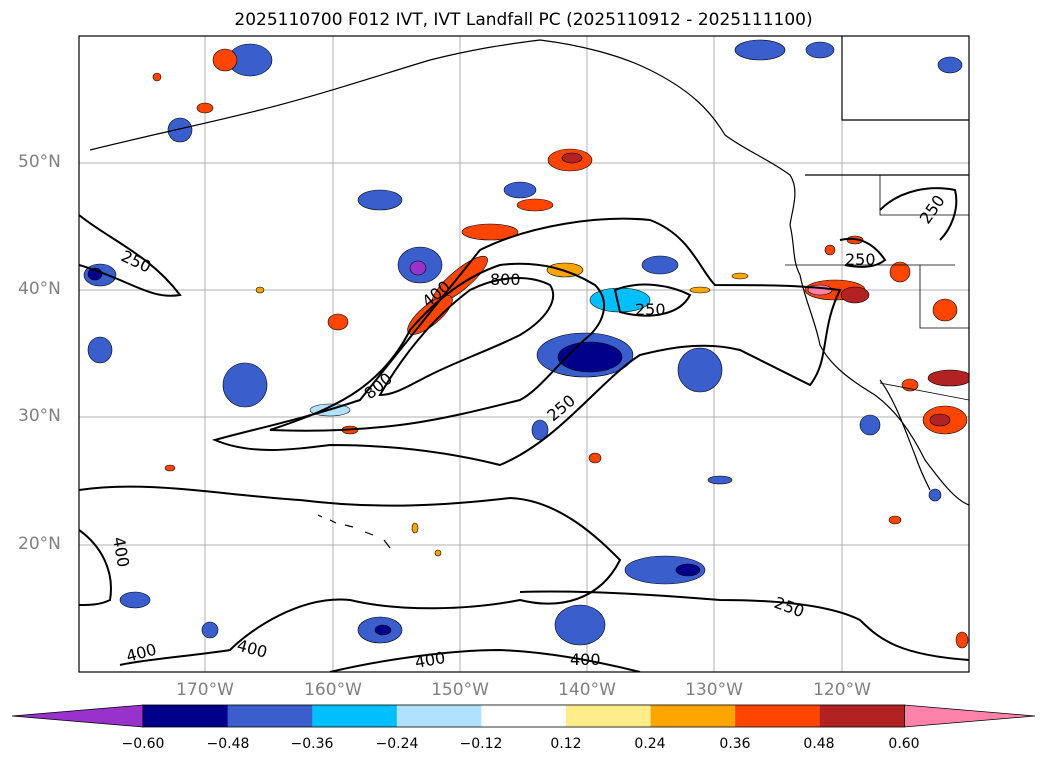  I want to click on us-state-lines, so click(877, 288).